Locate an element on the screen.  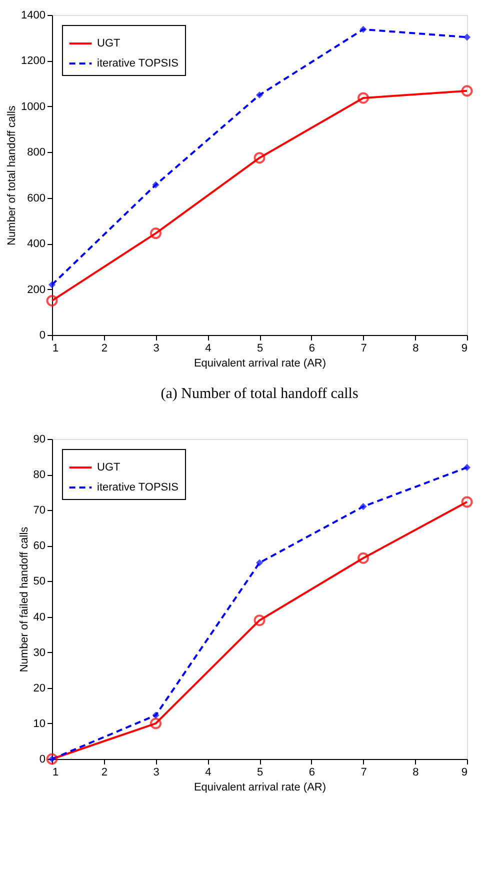
y-axis-title: Number of total handoff calls is located at coordinates (12, 175).